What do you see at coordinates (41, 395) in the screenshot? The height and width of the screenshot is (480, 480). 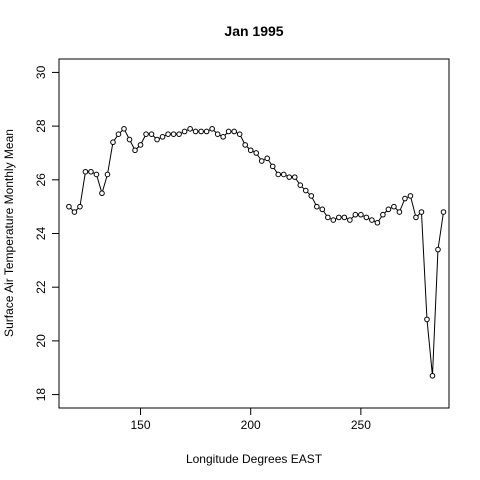 I see `y-tick-label: 18` at bounding box center [41, 395].